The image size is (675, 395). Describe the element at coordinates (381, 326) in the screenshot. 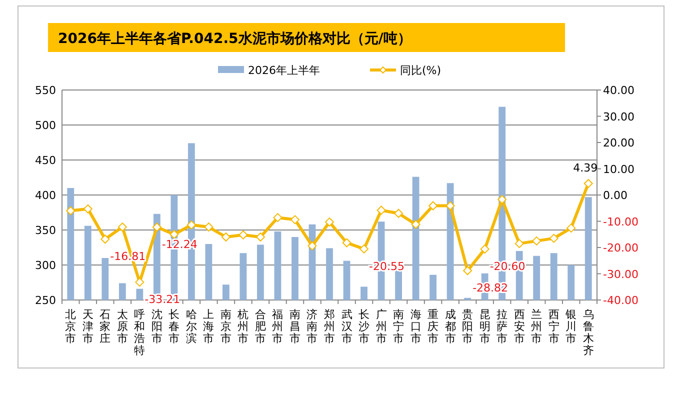

I see `x-tick-label: 广州市` at that location.